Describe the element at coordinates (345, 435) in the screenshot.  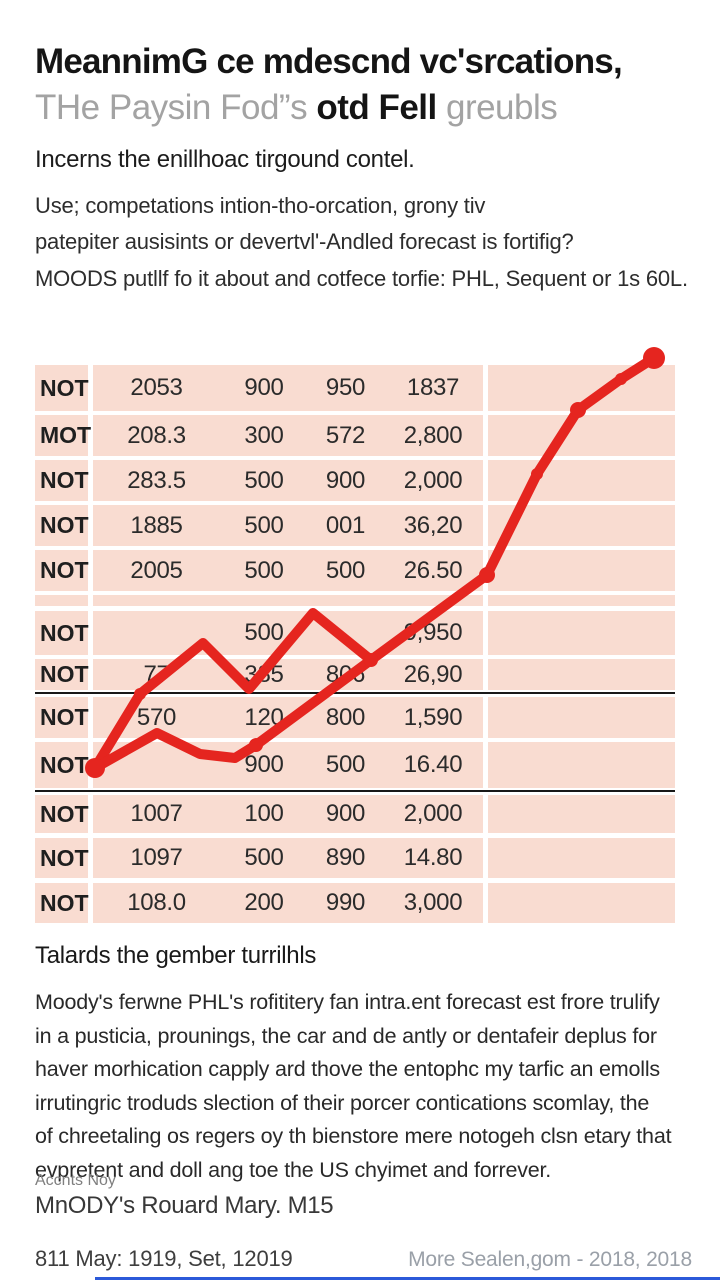
I see `cell-value: 572` at that location.